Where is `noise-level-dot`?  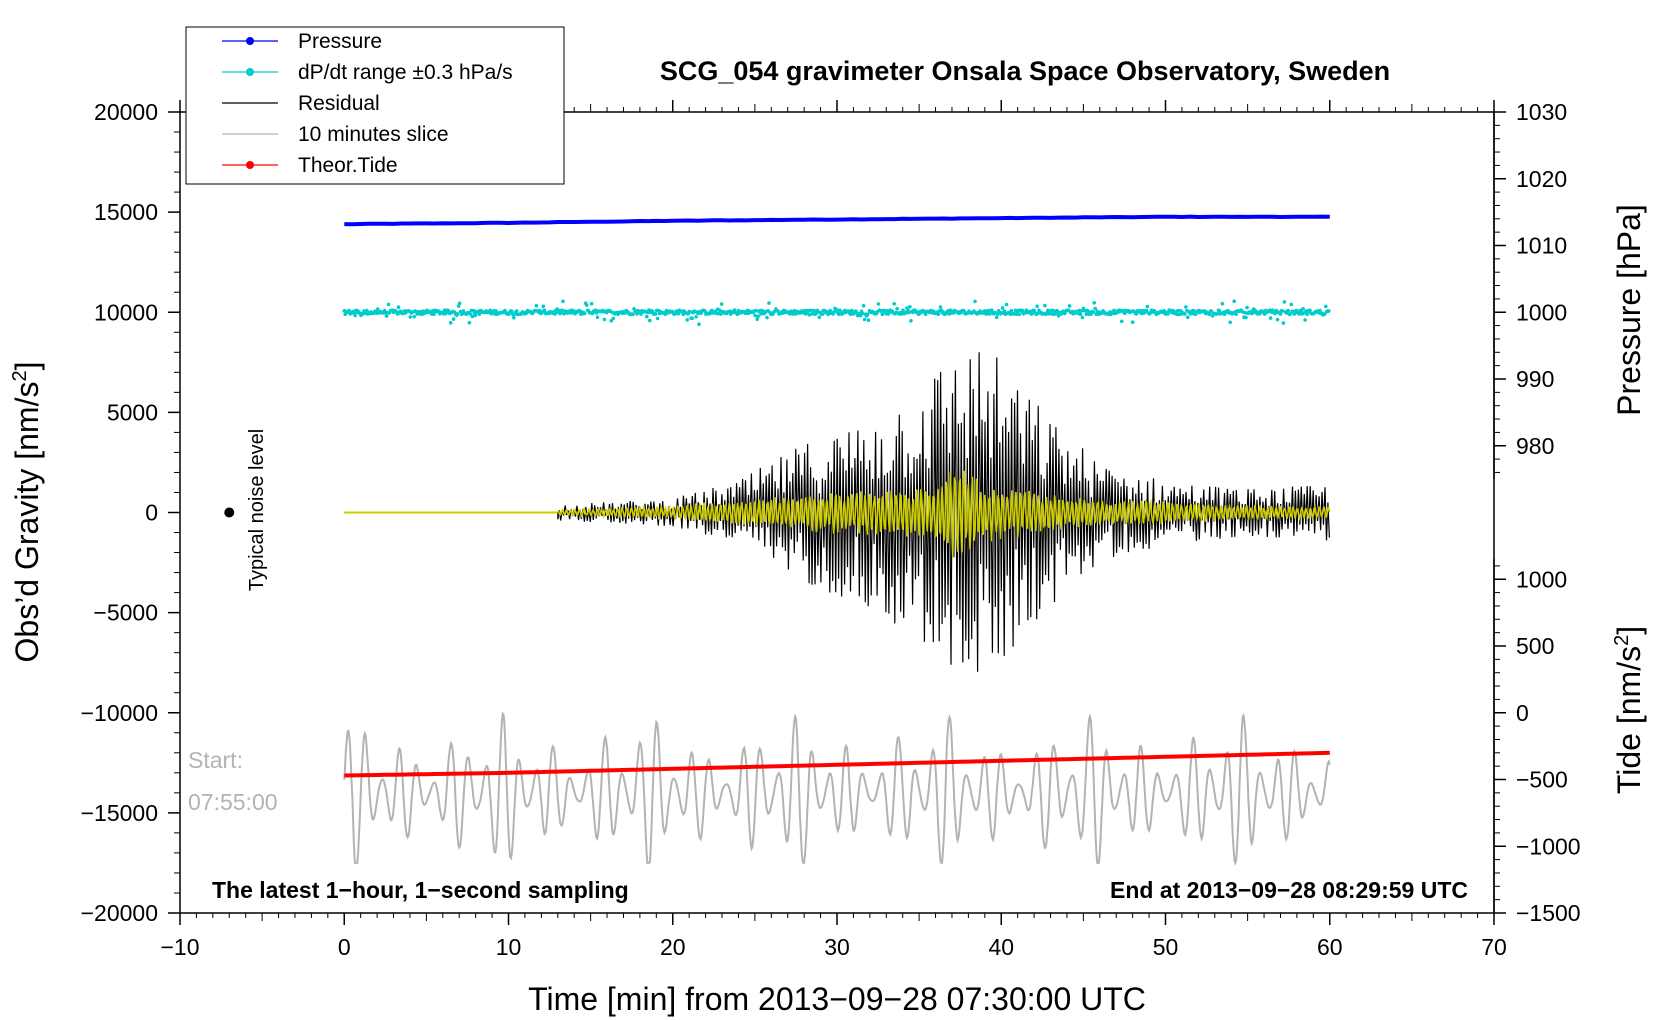
noise-level-dot is located at coordinates (229, 512).